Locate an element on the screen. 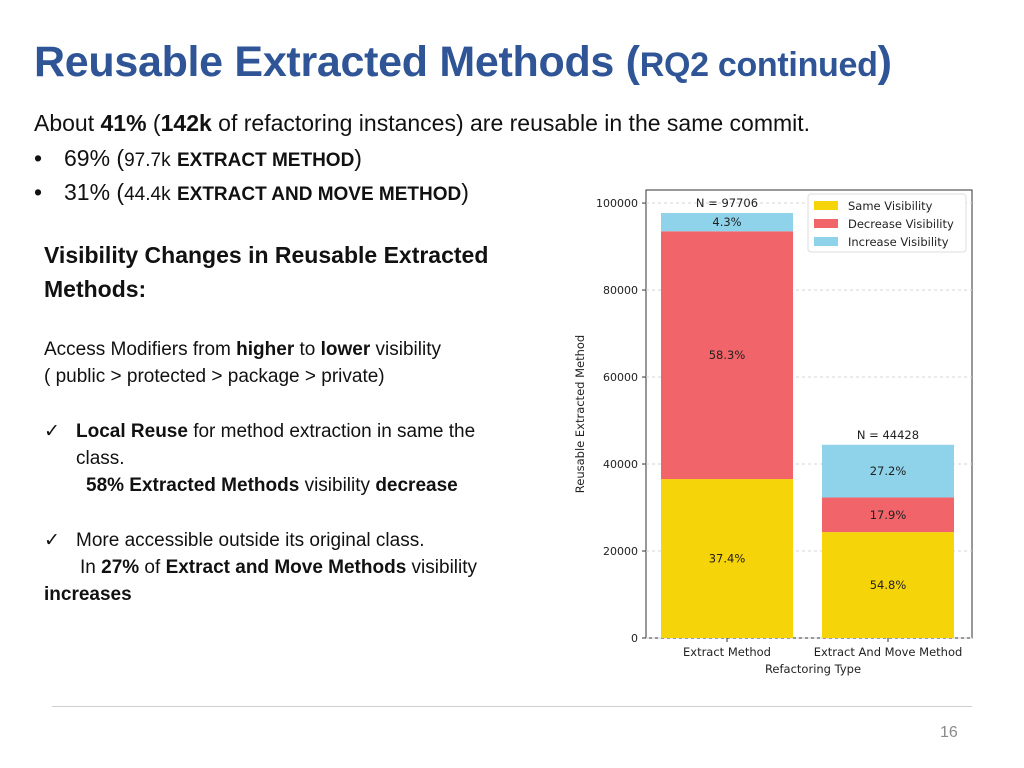 This screenshot has height=768, width=1024. data-label: 17.9% is located at coordinates (888, 515).